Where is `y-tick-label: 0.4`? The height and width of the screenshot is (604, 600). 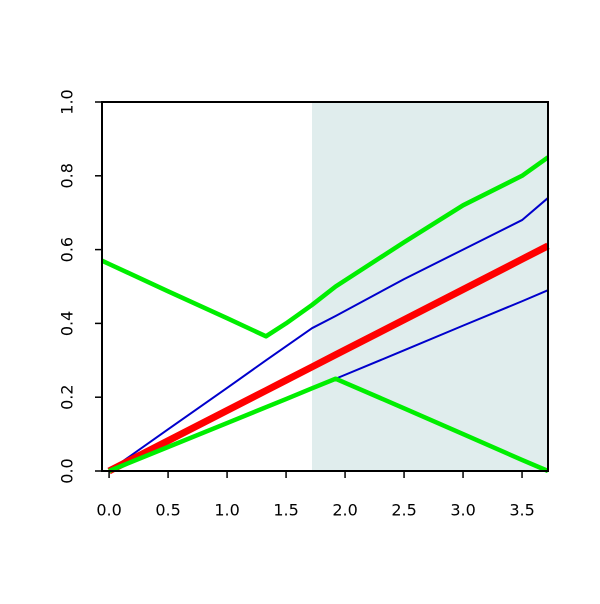 y-tick-label: 0.4 is located at coordinates (67, 323).